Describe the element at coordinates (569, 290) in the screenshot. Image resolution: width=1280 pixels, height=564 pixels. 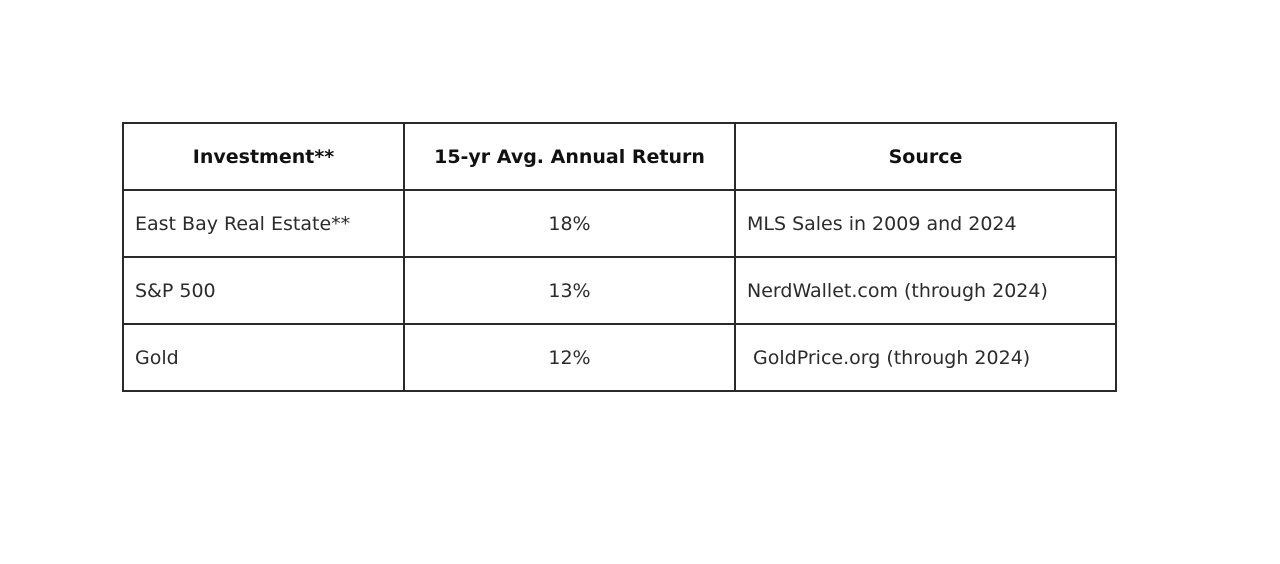
I see `return-cell: 13%` at that location.